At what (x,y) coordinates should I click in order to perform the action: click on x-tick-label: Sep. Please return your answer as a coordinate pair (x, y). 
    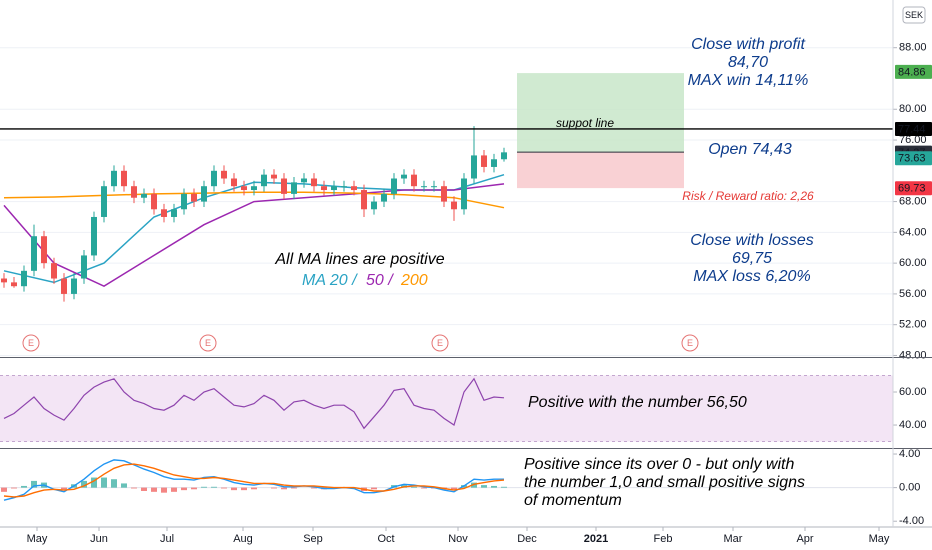
    Looking at the image, I should click on (313, 539).